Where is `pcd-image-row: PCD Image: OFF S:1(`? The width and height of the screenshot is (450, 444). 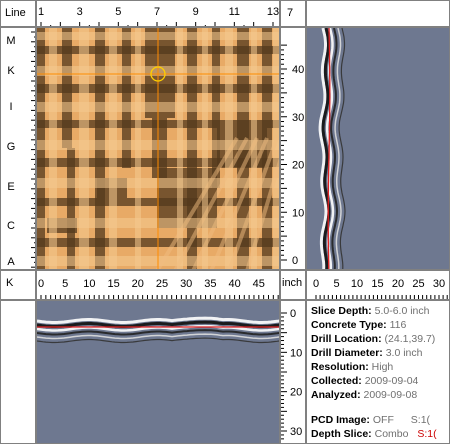
pcd-image-row: PCD Image: OFF S:1( is located at coordinates (371, 420).